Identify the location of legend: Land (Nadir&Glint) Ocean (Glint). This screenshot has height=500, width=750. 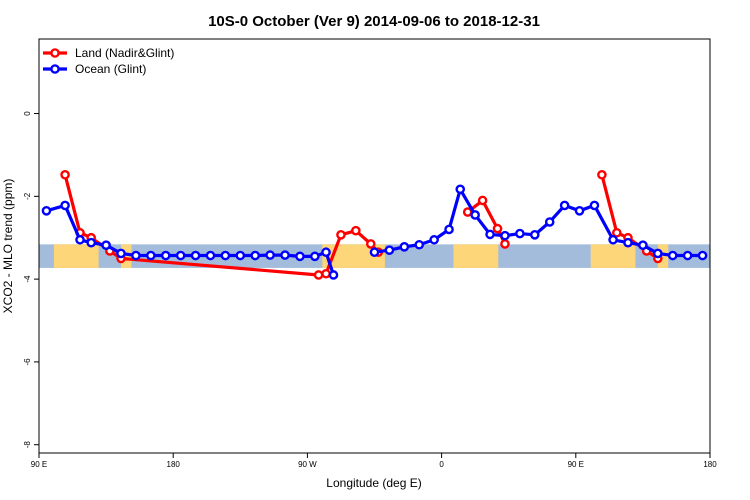
(108, 61).